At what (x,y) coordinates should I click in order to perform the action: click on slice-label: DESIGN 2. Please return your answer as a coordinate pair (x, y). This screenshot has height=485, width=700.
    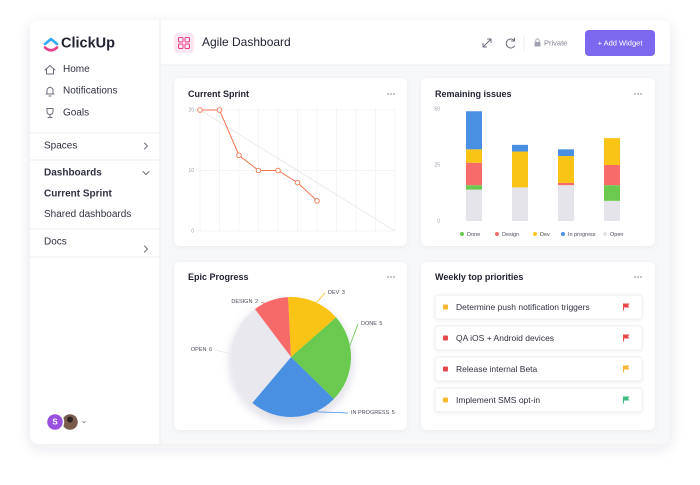
    Looking at the image, I should click on (244, 302).